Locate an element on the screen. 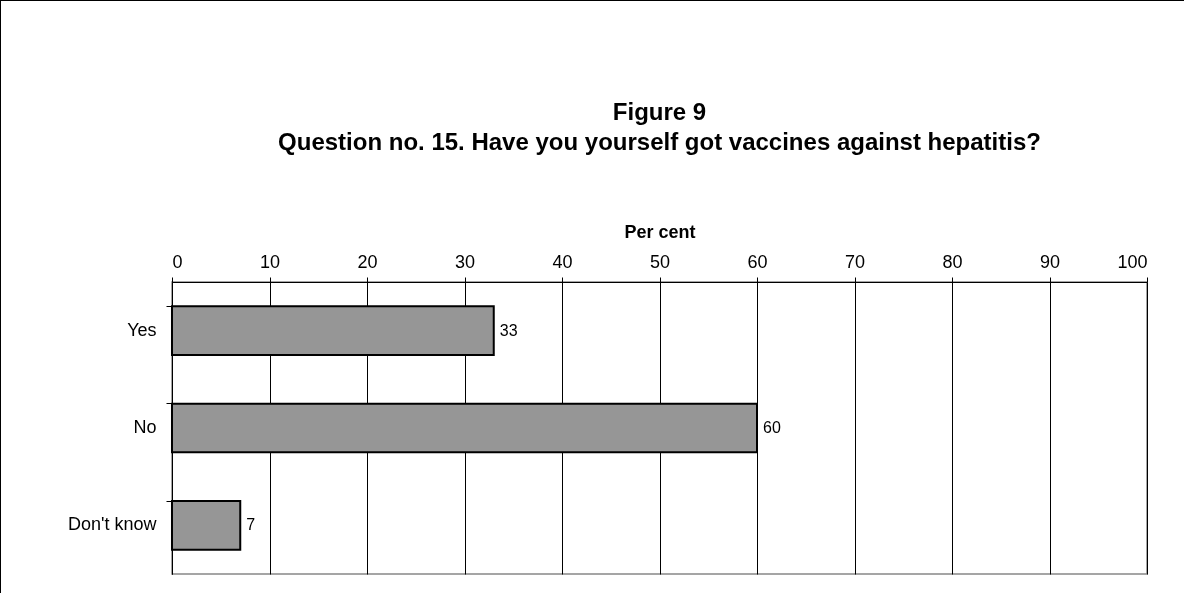 The image size is (1184, 593). x-tick-label: 50 is located at coordinates (660, 261).